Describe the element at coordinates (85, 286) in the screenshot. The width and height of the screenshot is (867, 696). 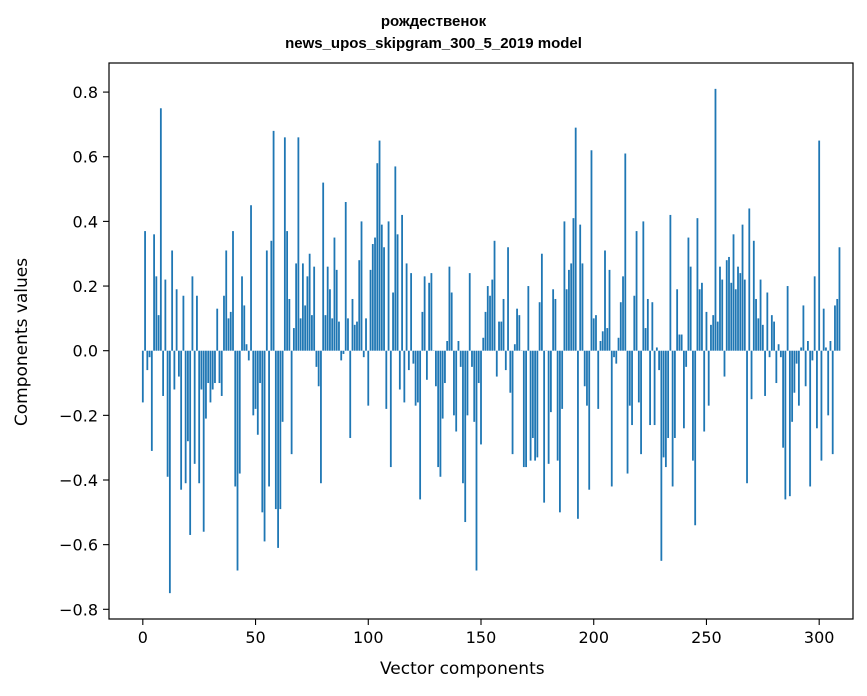
I see `y-tick-label: 0.2` at that location.